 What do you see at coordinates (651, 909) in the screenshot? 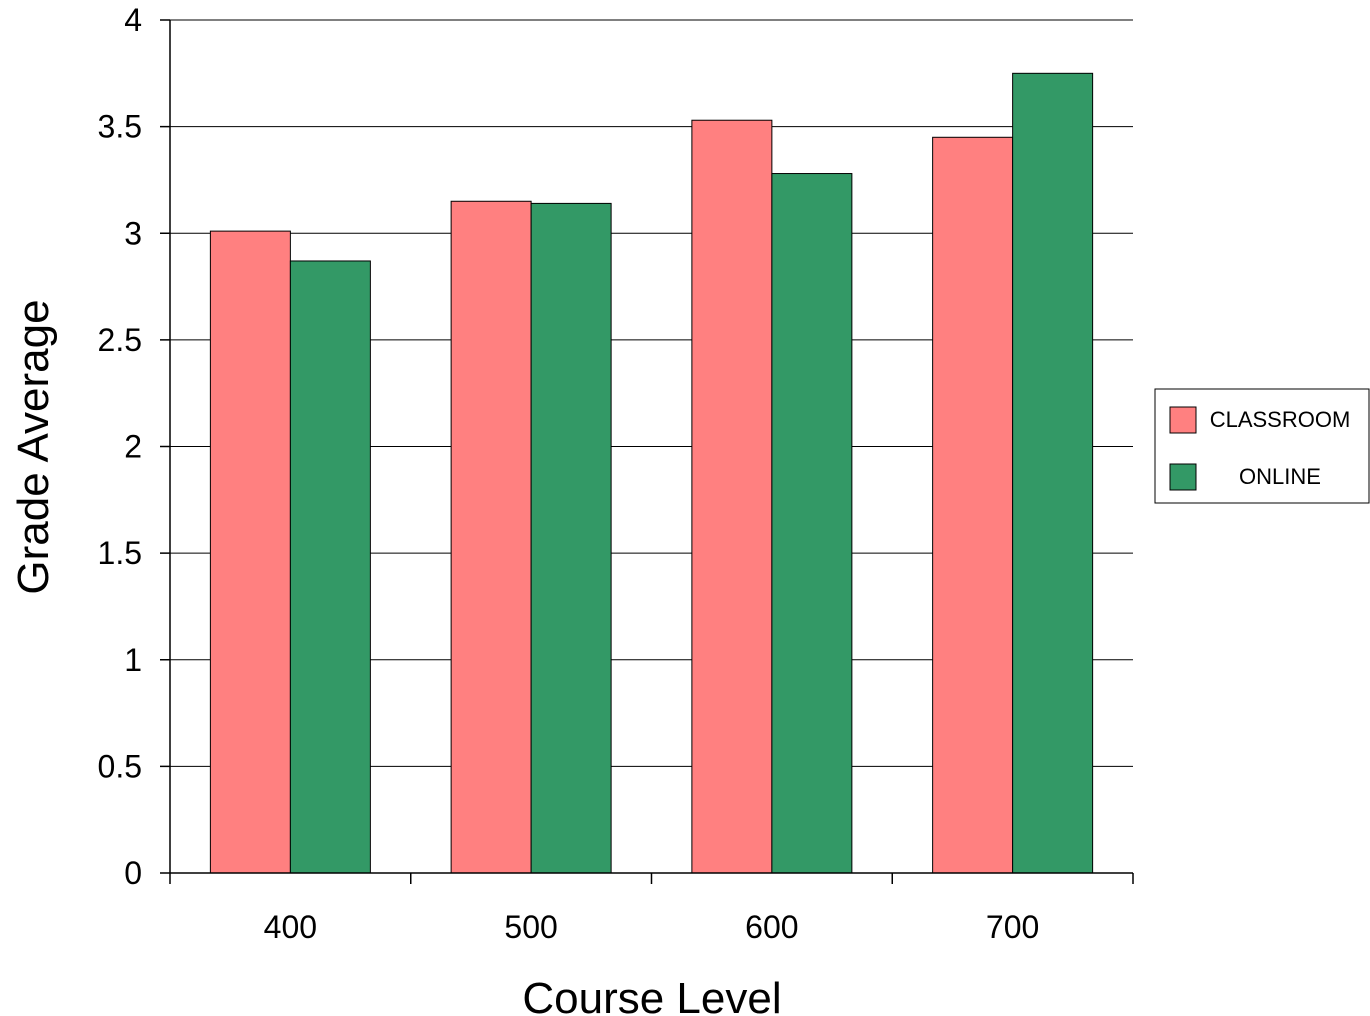
I see `x-axis-ticks: 400 500 600 700` at bounding box center [651, 909].